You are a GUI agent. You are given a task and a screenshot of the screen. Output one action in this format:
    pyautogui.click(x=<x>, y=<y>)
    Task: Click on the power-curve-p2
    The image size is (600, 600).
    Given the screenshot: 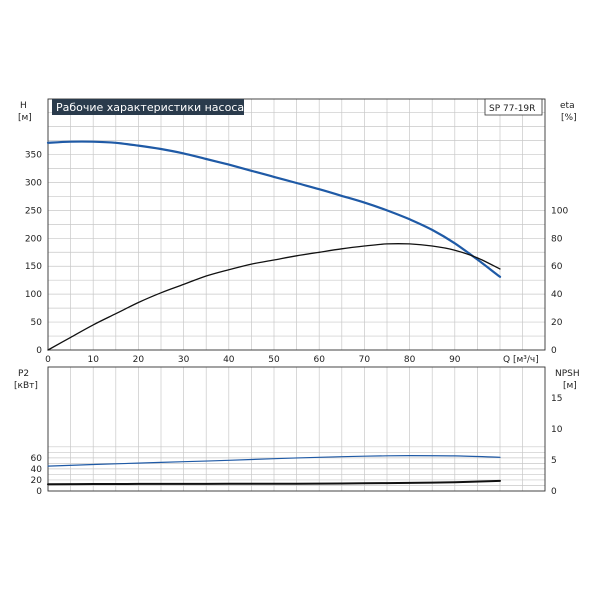 What is the action you would take?
    pyautogui.click(x=274, y=460)
    